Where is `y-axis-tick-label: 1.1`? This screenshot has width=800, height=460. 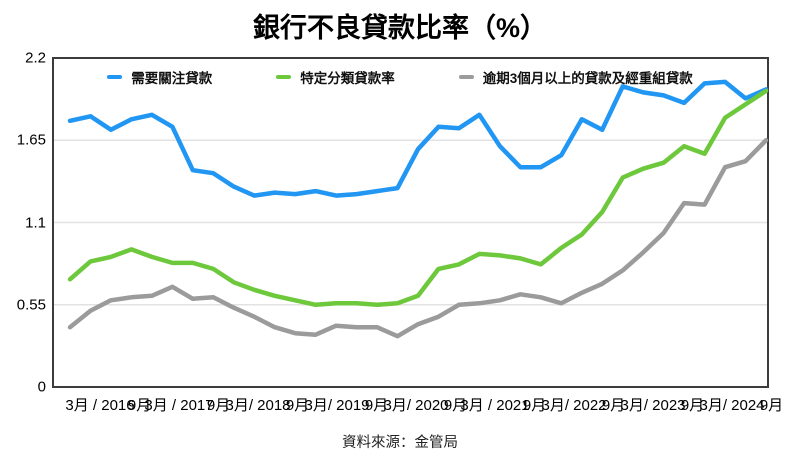 y-axis-tick-label: 1.1 is located at coordinates (35, 222).